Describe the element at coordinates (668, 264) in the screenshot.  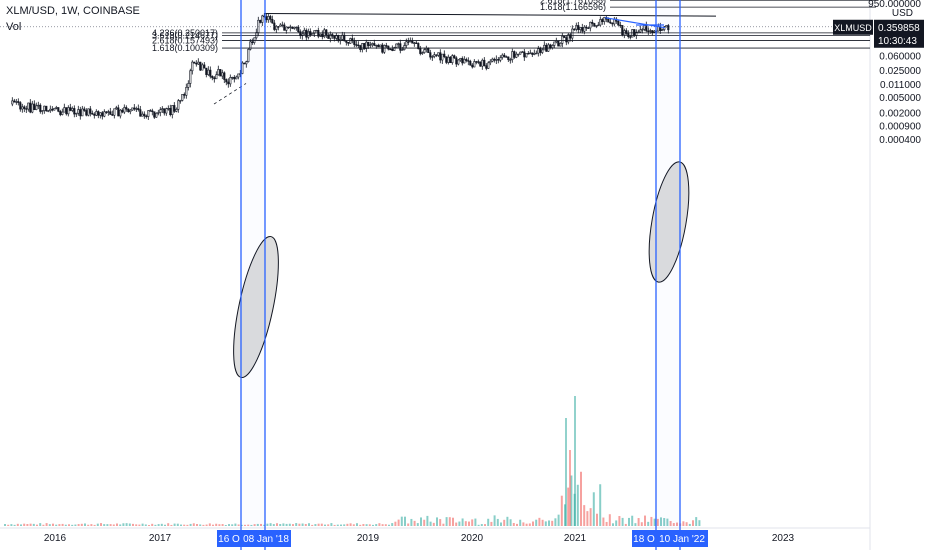
I see `date-range-highlight` at that location.